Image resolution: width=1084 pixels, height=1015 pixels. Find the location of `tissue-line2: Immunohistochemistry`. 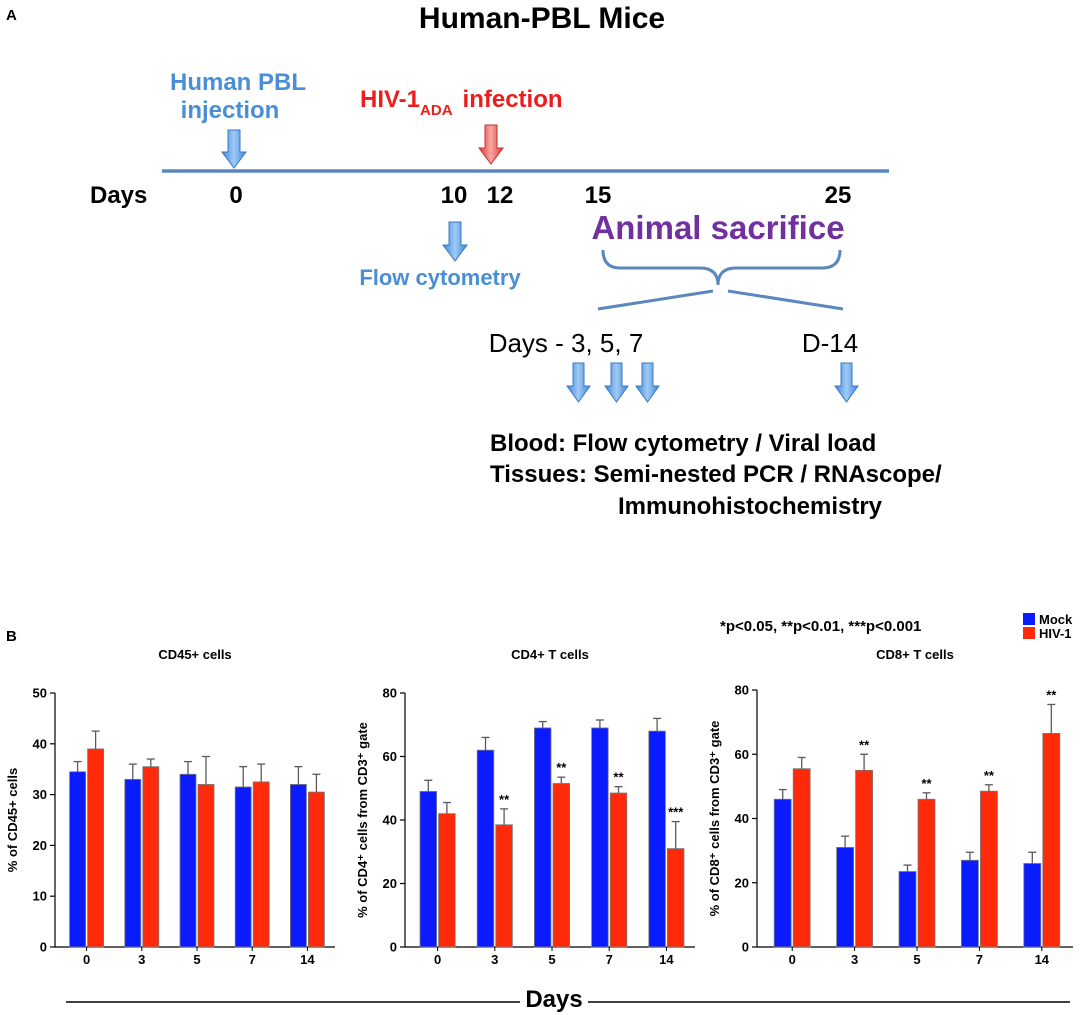

tissue-line2: Immunohistochemistry is located at coordinates (750, 506).